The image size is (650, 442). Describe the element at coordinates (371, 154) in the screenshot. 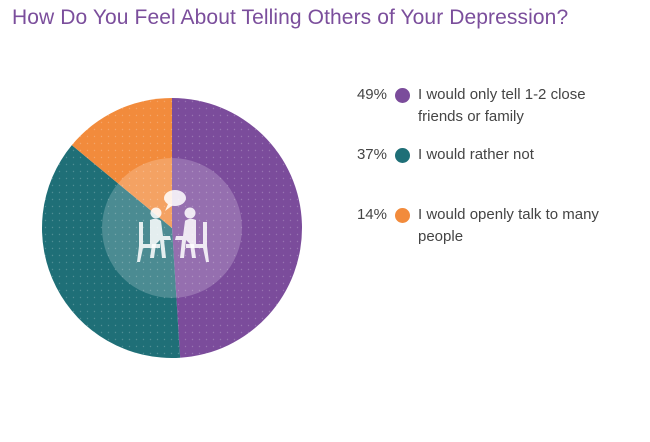

I see `legend-percent: 37%` at that location.